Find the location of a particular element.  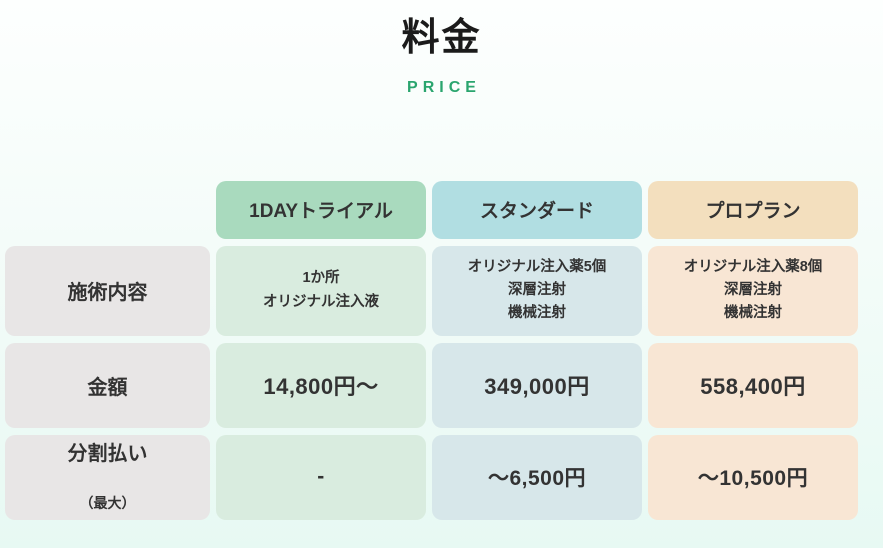

treatment-cell-pro: オリジナル注入薬8個 深層注射 機械注射 is located at coordinates (753, 290).